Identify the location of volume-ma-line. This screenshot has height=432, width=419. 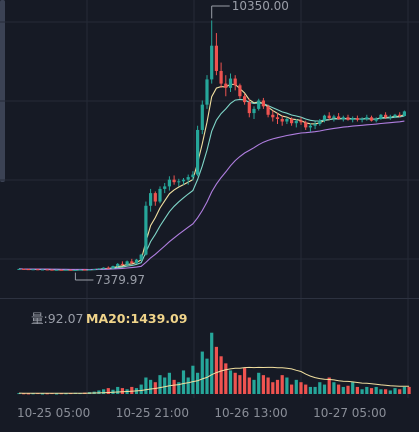
(214, 380).